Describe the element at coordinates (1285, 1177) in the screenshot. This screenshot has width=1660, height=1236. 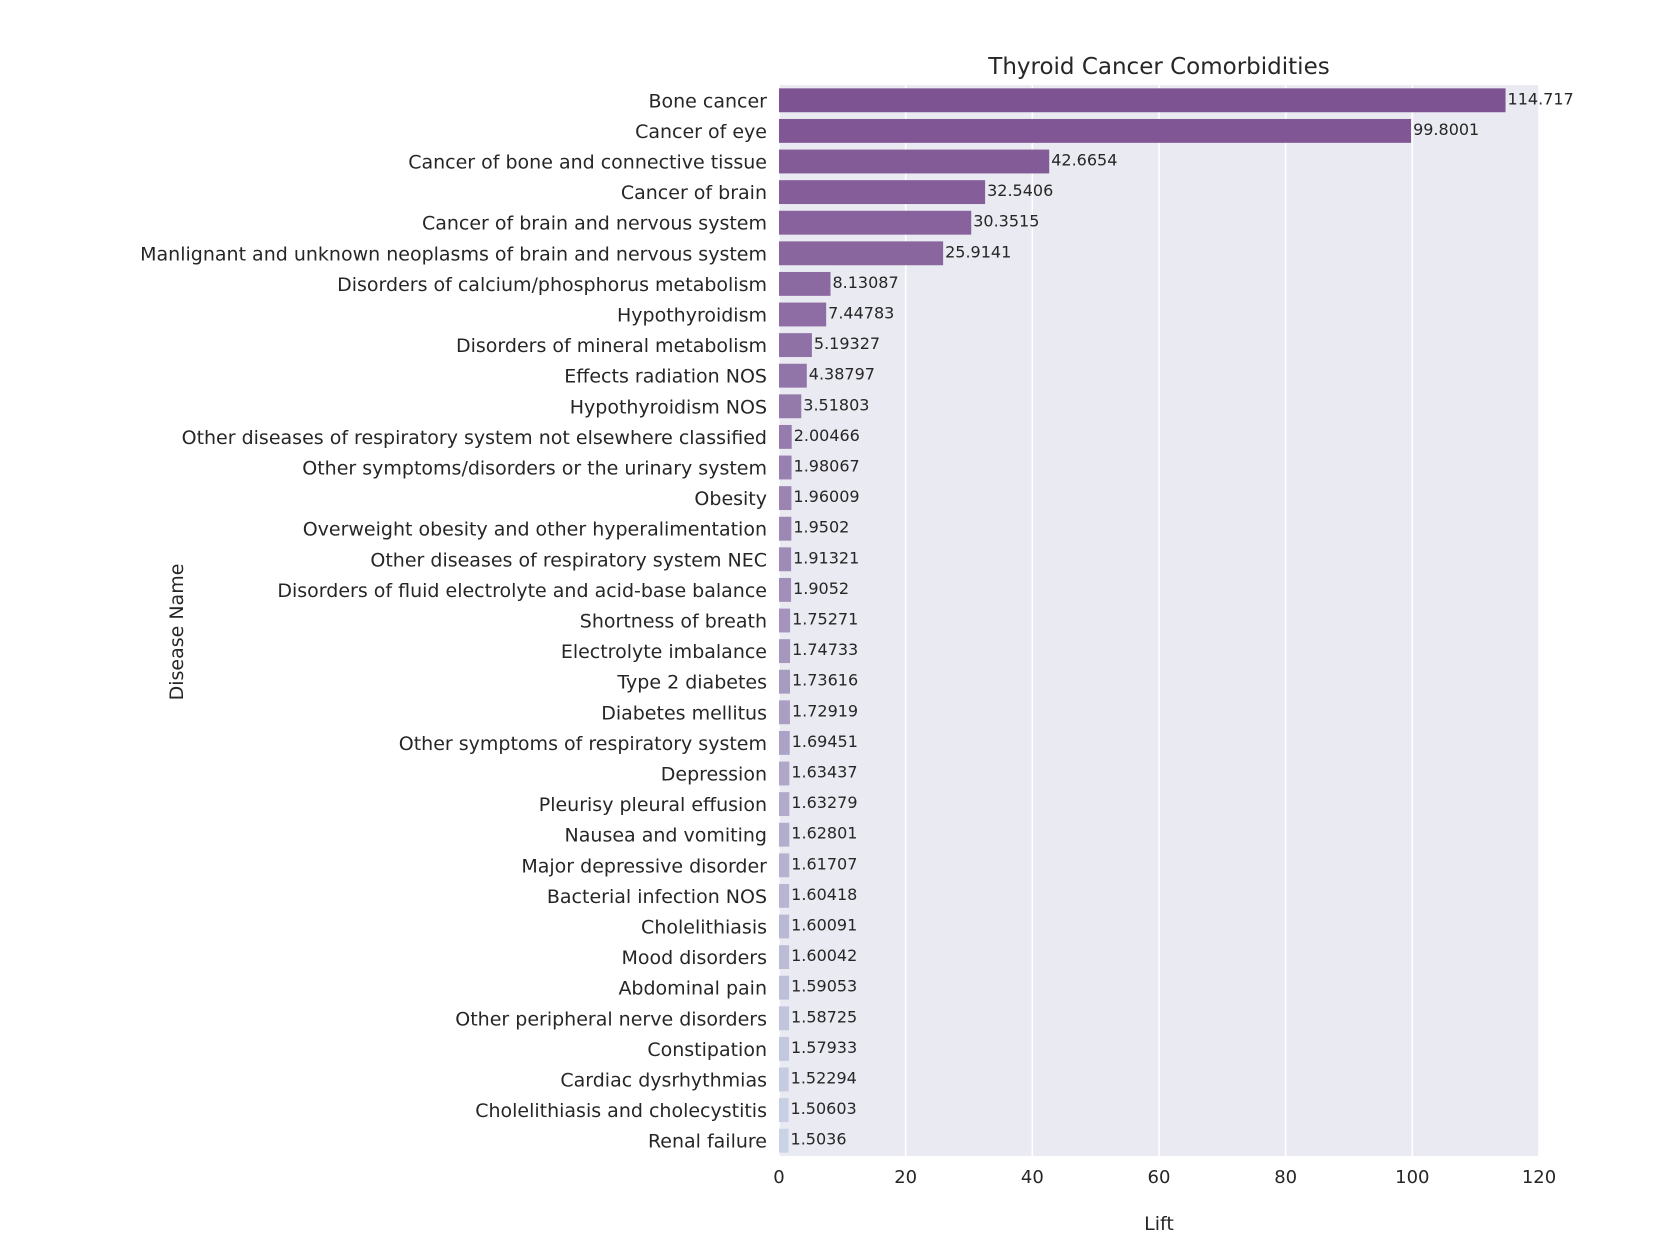
I see `x-tick-label: 80` at that location.